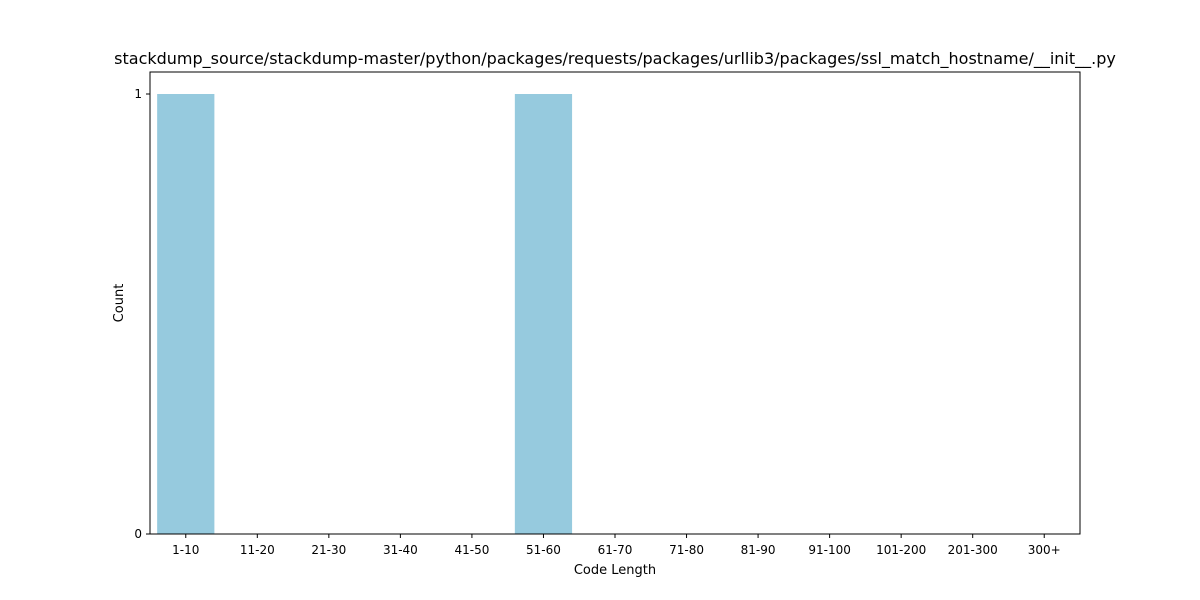  What do you see at coordinates (400, 550) in the screenshot?
I see `x-tick-label: 31-40` at bounding box center [400, 550].